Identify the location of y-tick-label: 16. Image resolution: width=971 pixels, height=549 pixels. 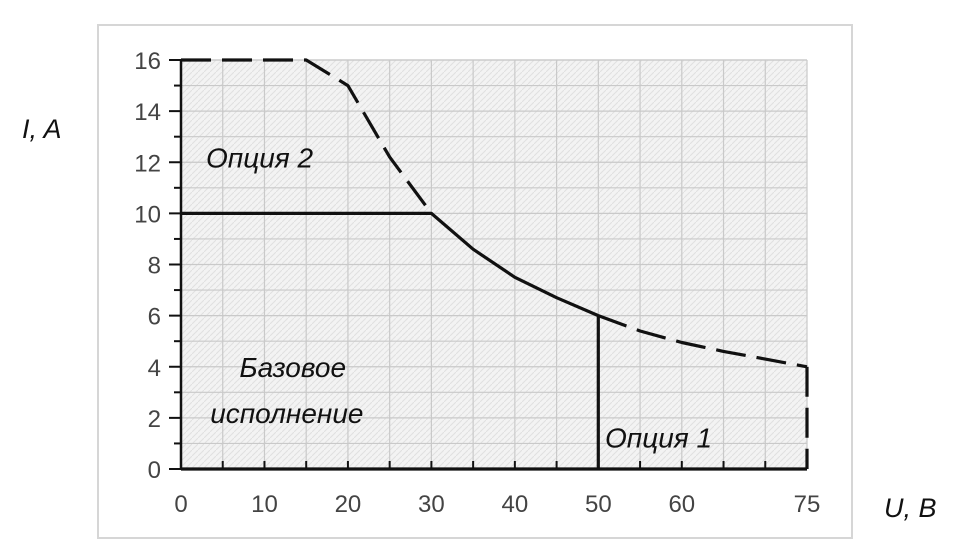
(147, 61).